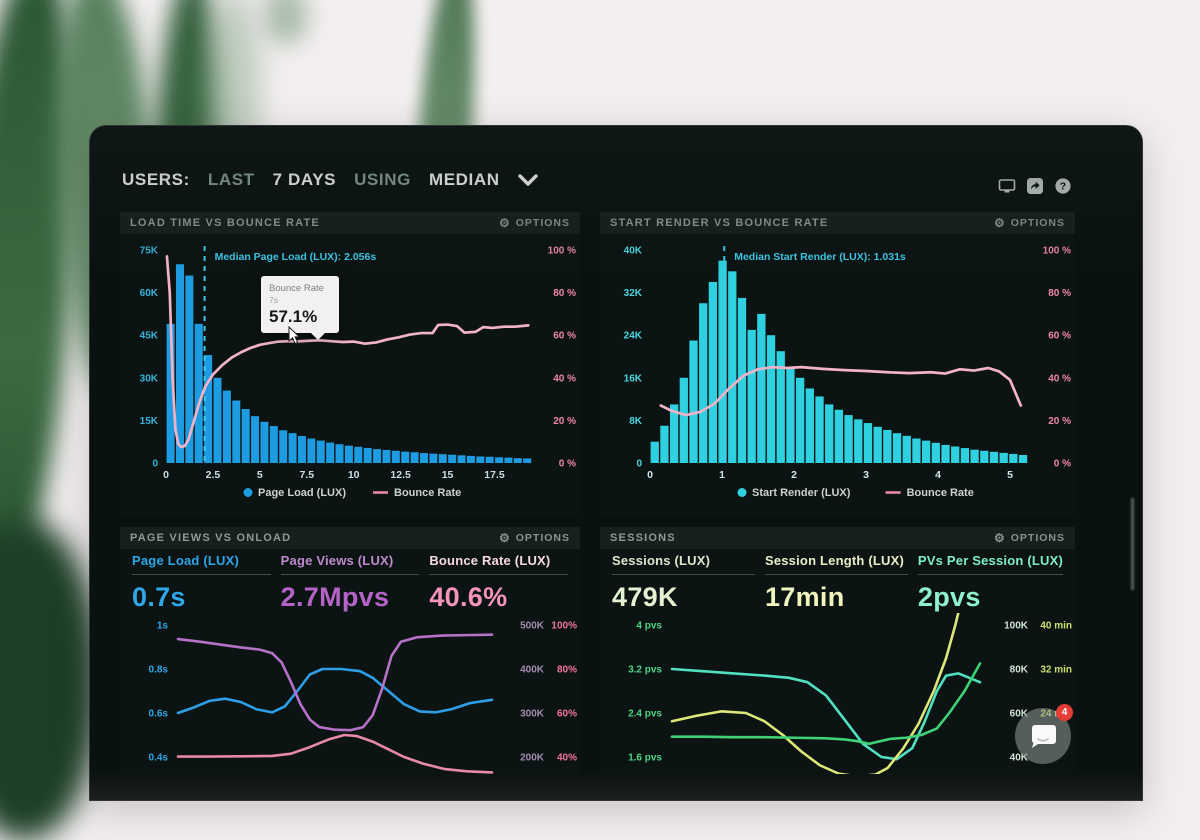  I want to click on bounce-rate-tooltip: Bounce Rate 7s 57.1%, so click(300, 308).